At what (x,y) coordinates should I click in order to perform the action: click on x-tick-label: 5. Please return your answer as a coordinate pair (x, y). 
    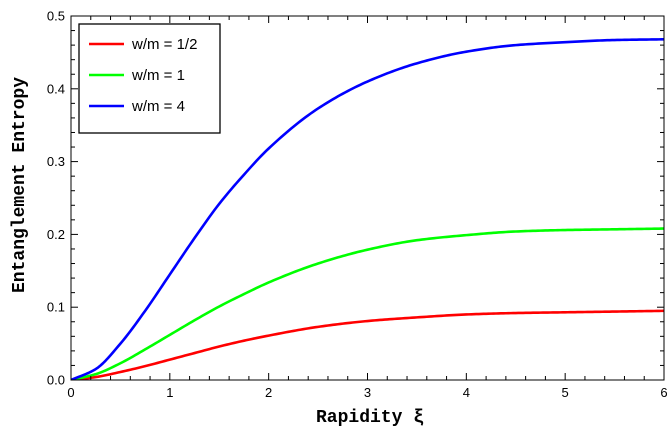
    Looking at the image, I should click on (565, 392).